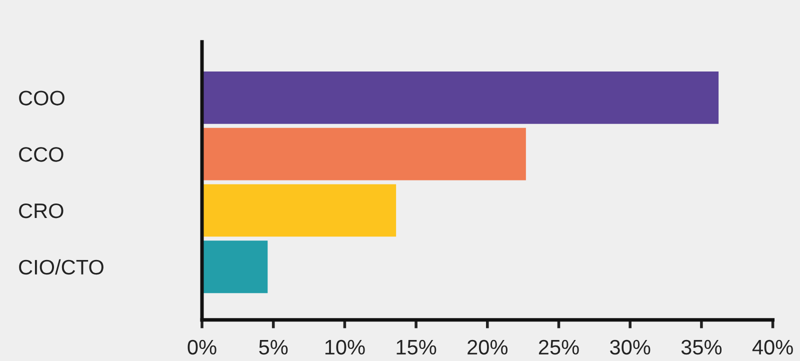 The image size is (800, 361). What do you see at coordinates (772, 347) in the screenshot?
I see `x-tick-label: 40%` at bounding box center [772, 347].